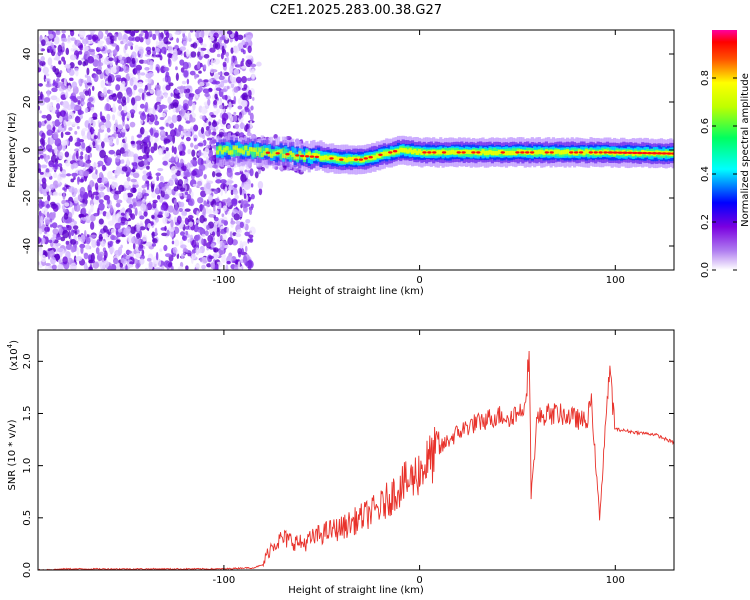 This screenshot has width=750, height=600. I want to click on spectrogram-halo-cell, so click(209, 139).